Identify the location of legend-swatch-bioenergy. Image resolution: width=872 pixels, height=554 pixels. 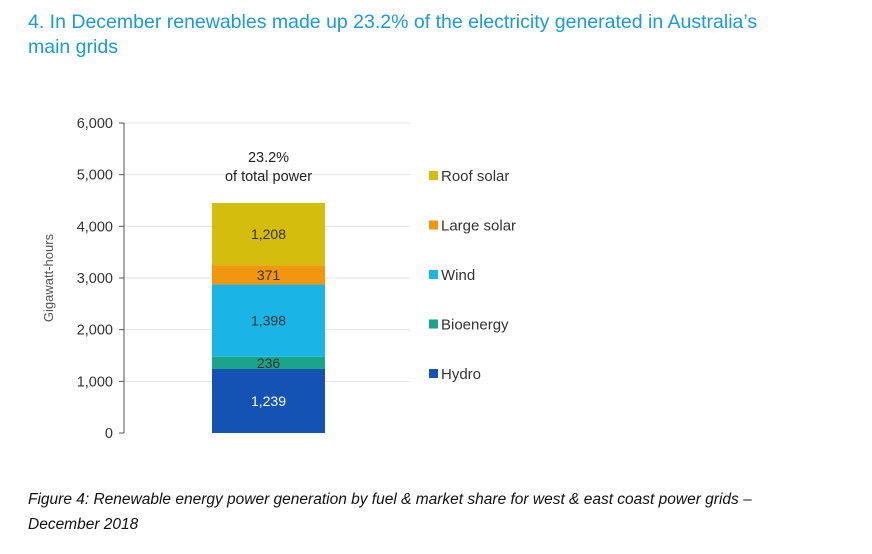
(433, 324).